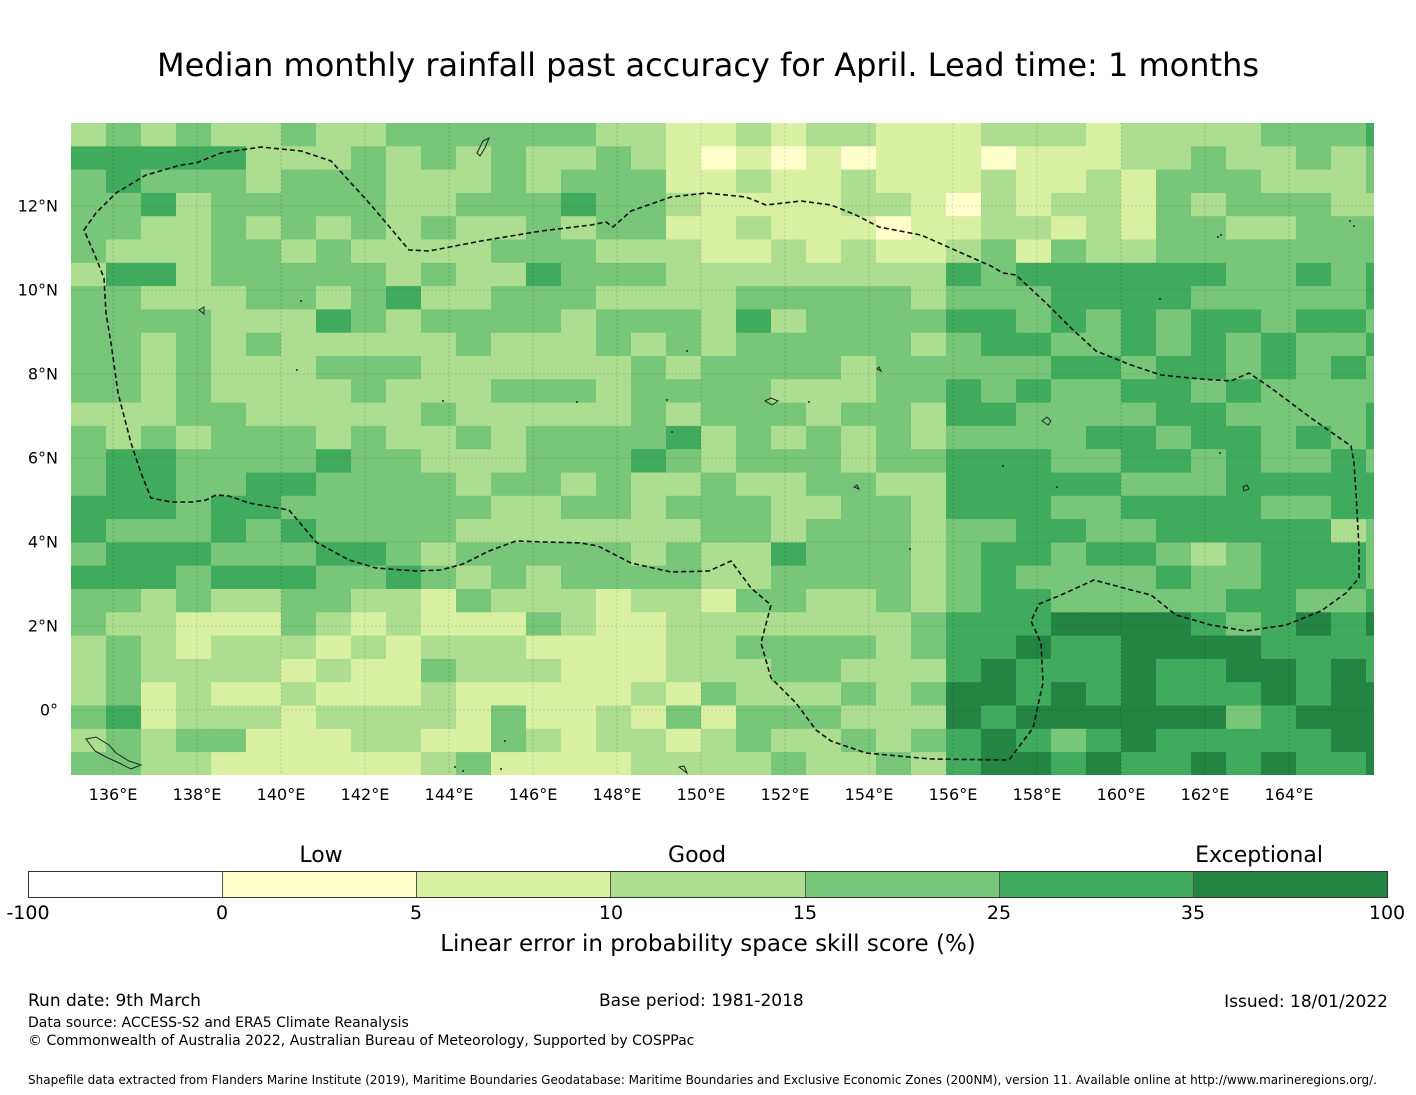 The width and height of the screenshot is (1416, 1095). Describe the element at coordinates (114, 1001) in the screenshot. I see `run-date: Run date: 9th March` at that location.